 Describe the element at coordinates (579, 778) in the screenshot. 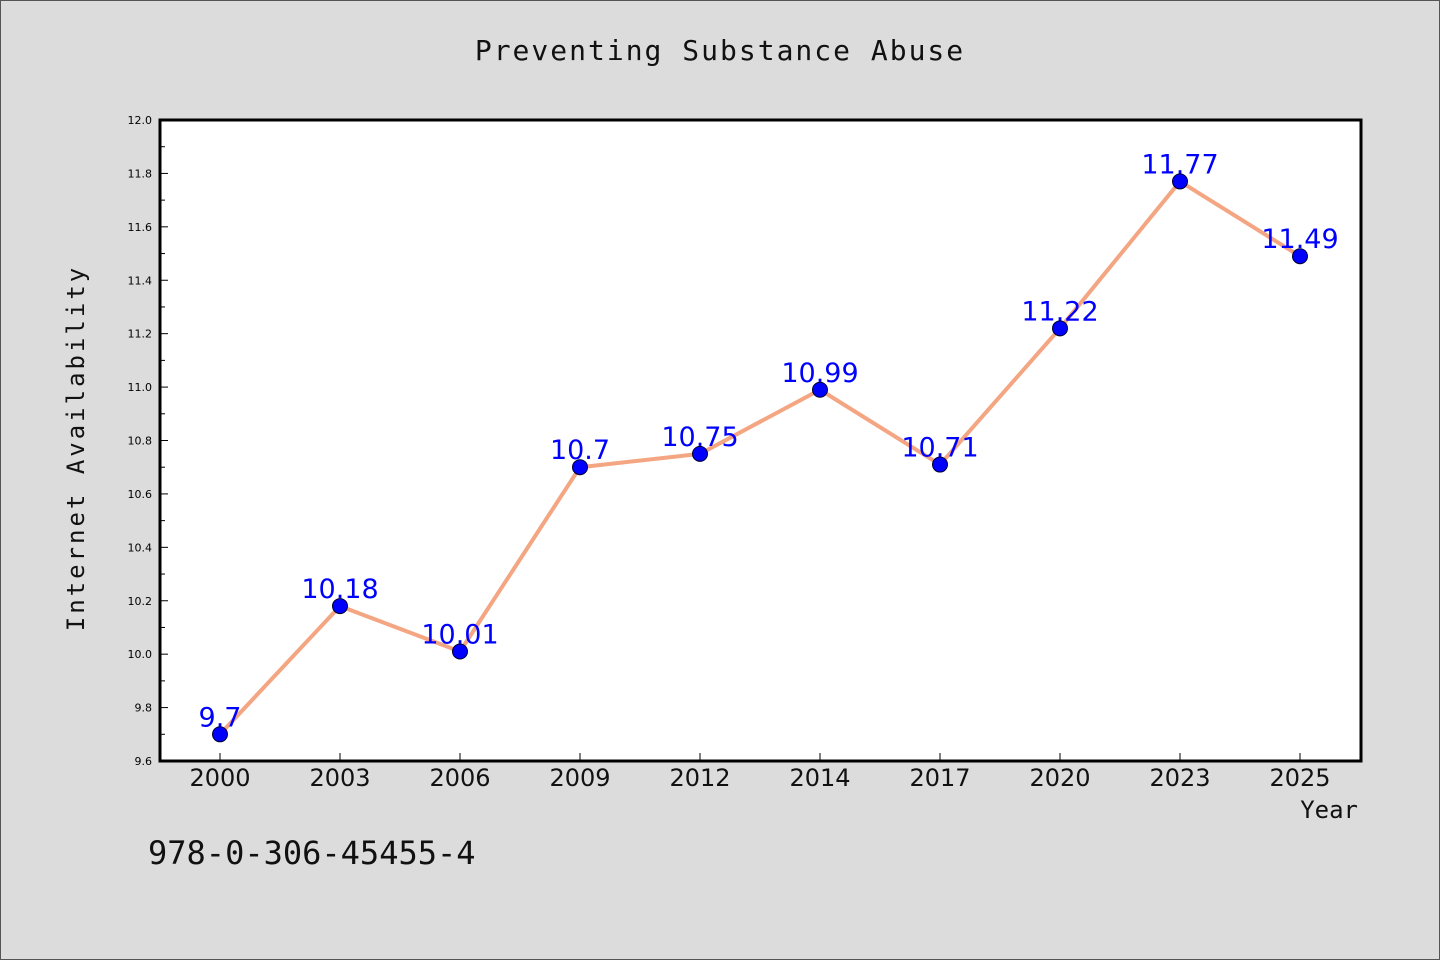

I see `x-tick-label: 2009` at that location.